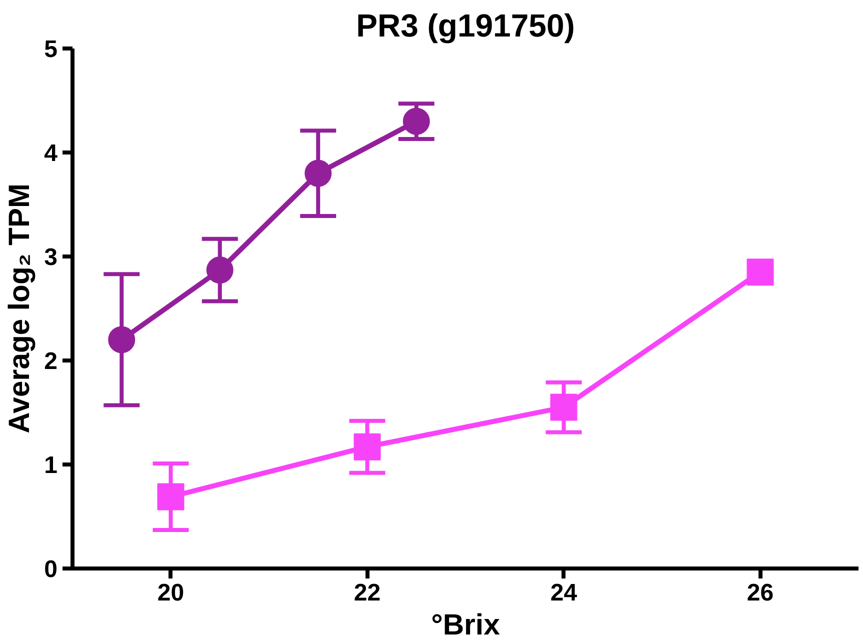 Image resolution: width=863 pixels, height=644 pixels. What do you see at coordinates (51, 465) in the screenshot?
I see `y-tick-label: 1` at bounding box center [51, 465].